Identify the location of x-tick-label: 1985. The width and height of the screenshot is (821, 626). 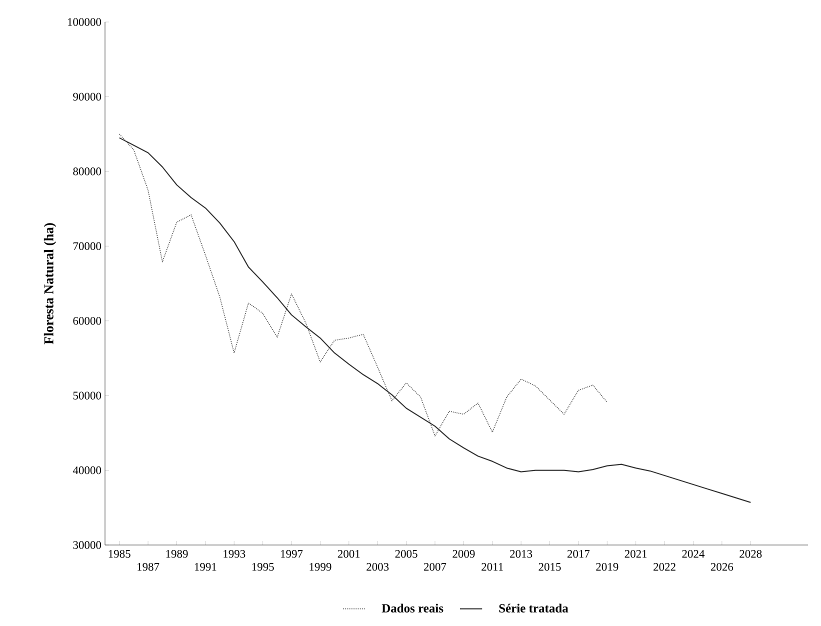
(119, 554).